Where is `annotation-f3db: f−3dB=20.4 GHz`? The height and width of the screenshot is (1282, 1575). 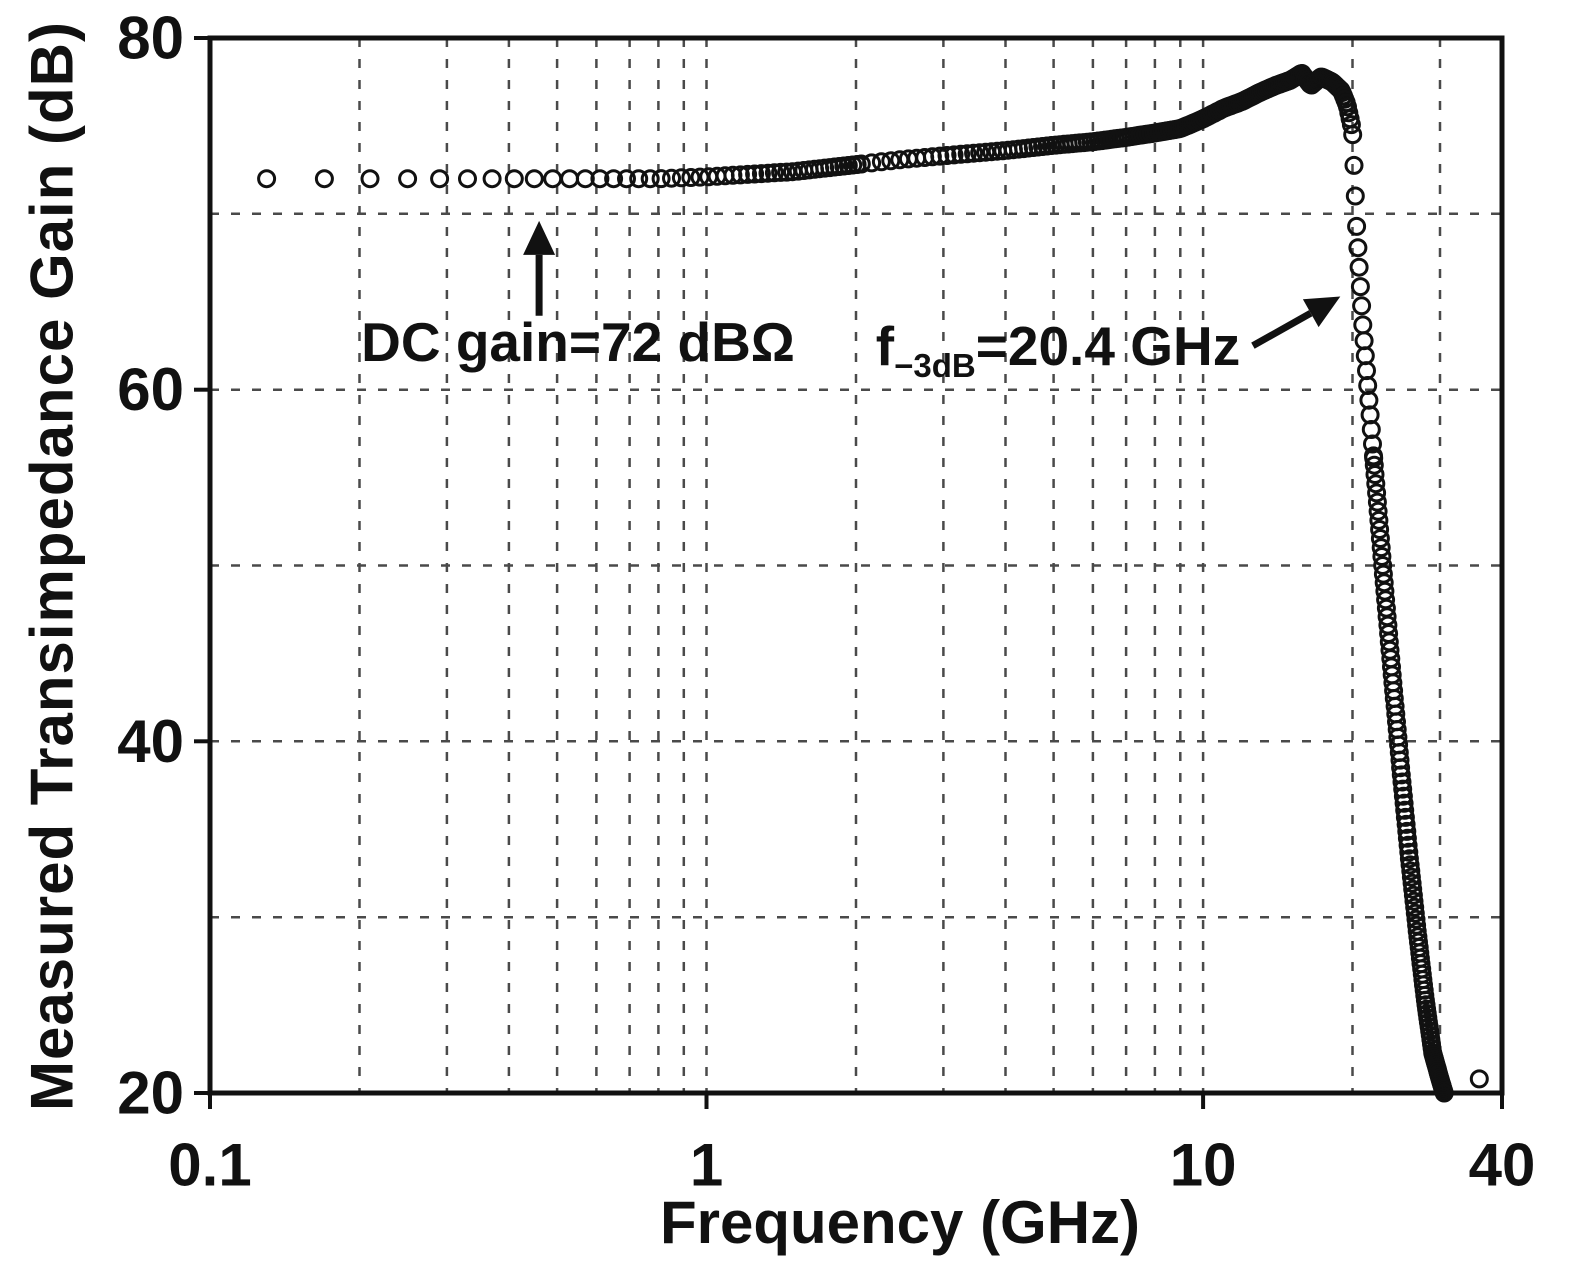 annotation-f3db: f−3dB=20.4 GHz is located at coordinates (1058, 349).